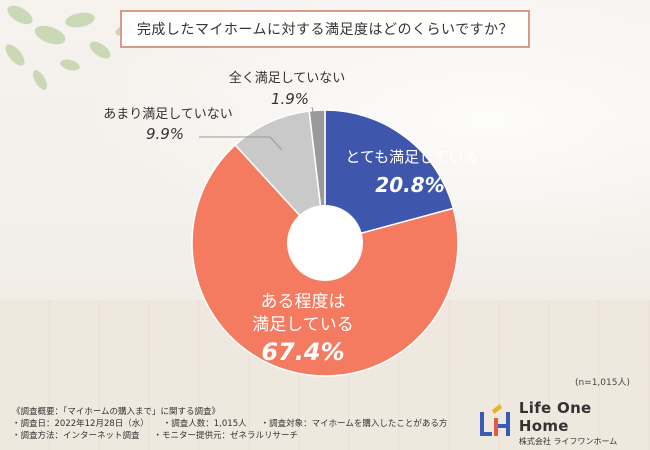  What do you see at coordinates (314, 116) in the screenshot?
I see `leader-line-not-at-all` at bounding box center [314, 116].